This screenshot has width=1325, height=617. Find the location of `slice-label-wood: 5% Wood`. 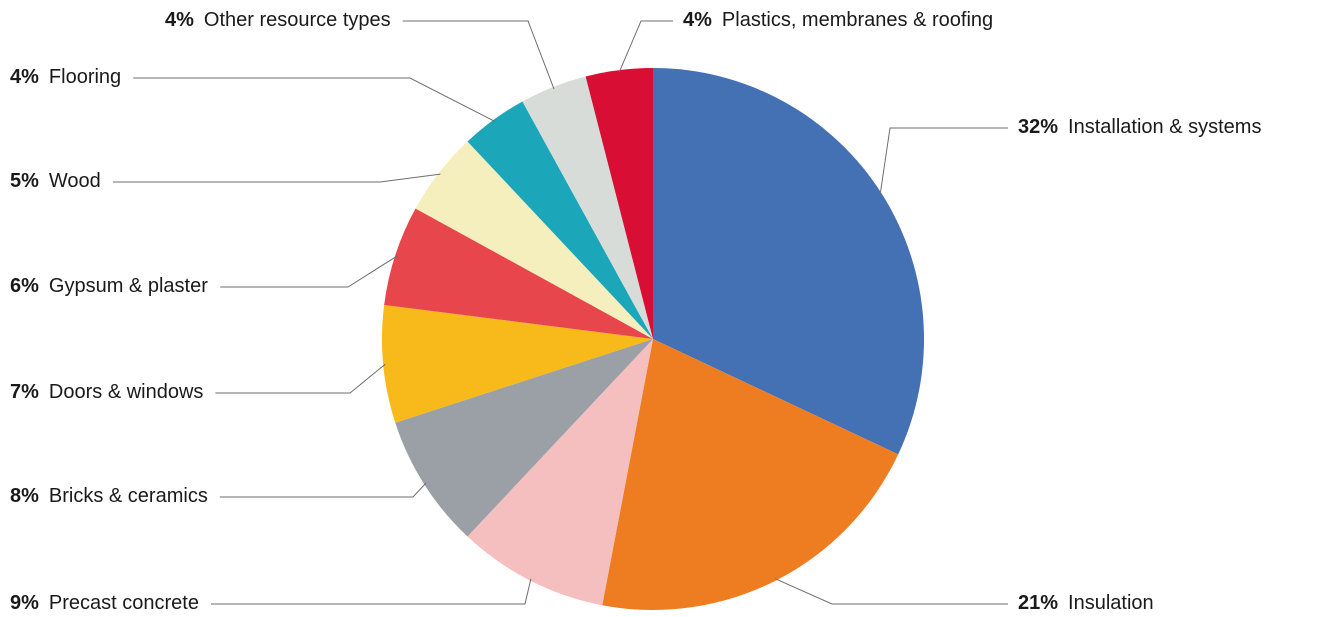

slice-label-wood: 5% Wood is located at coordinates (55, 181).